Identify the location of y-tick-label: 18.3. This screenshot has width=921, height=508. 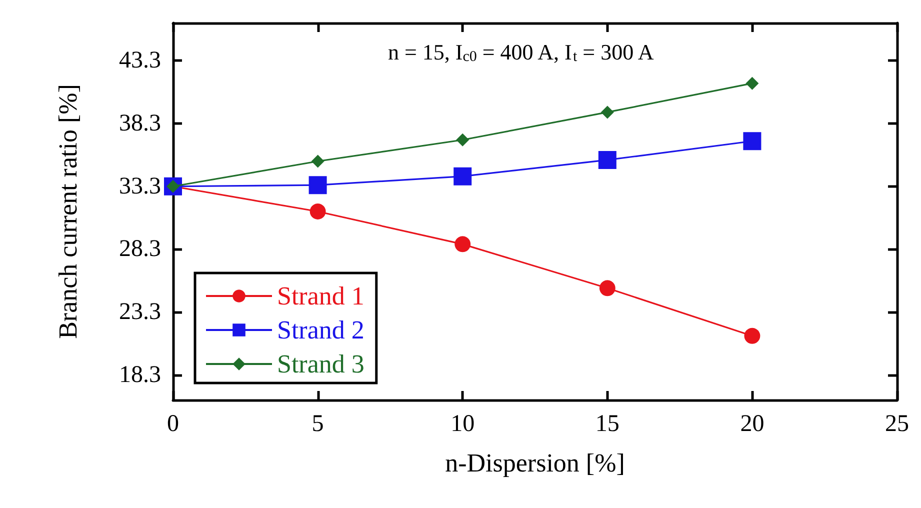
(140, 375).